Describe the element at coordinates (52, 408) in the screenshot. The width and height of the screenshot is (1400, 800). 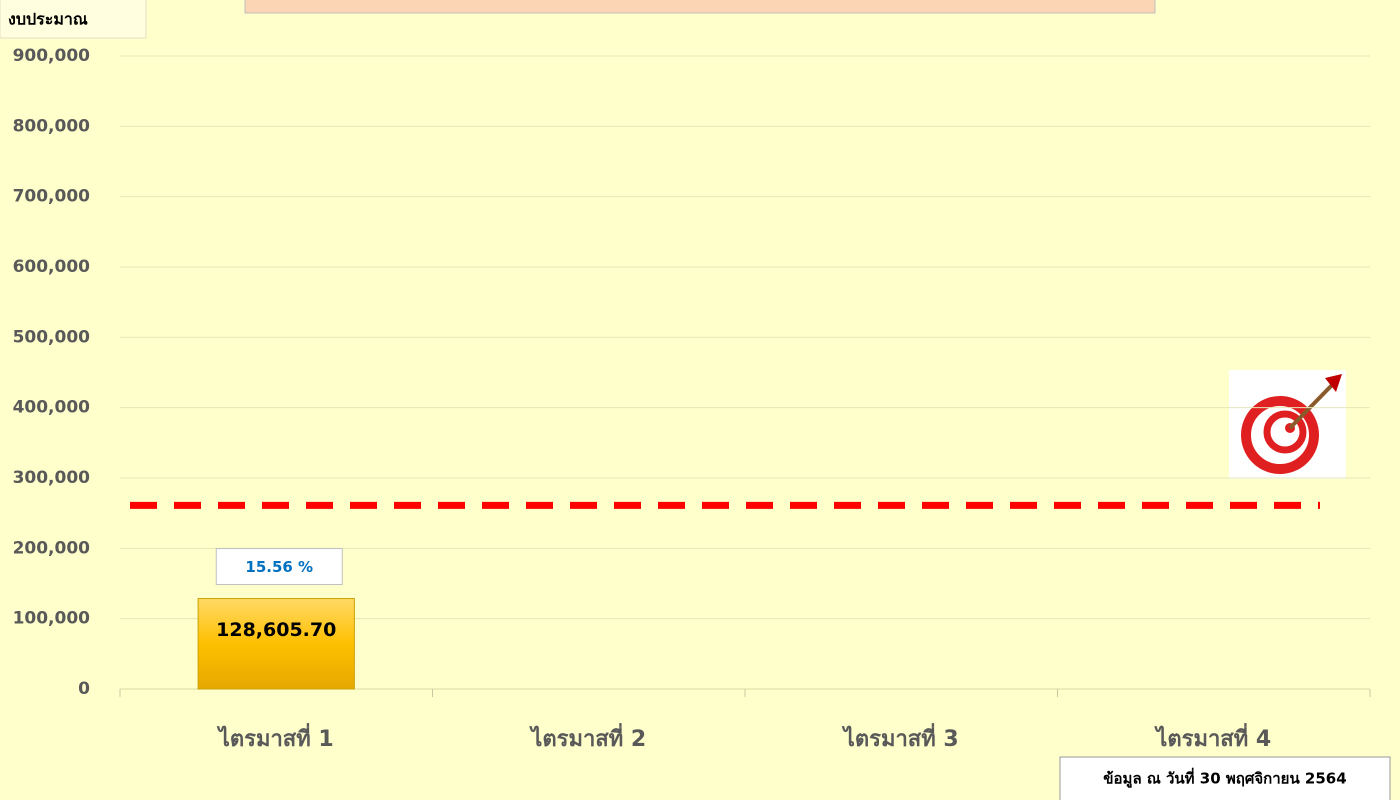
I see `y-tick-label: 400,000` at that location.